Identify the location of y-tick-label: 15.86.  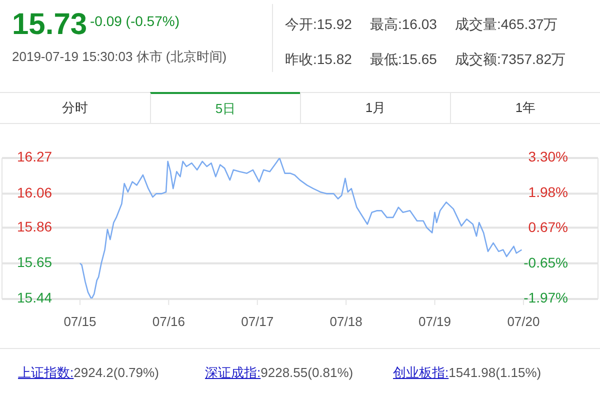
(34, 226).